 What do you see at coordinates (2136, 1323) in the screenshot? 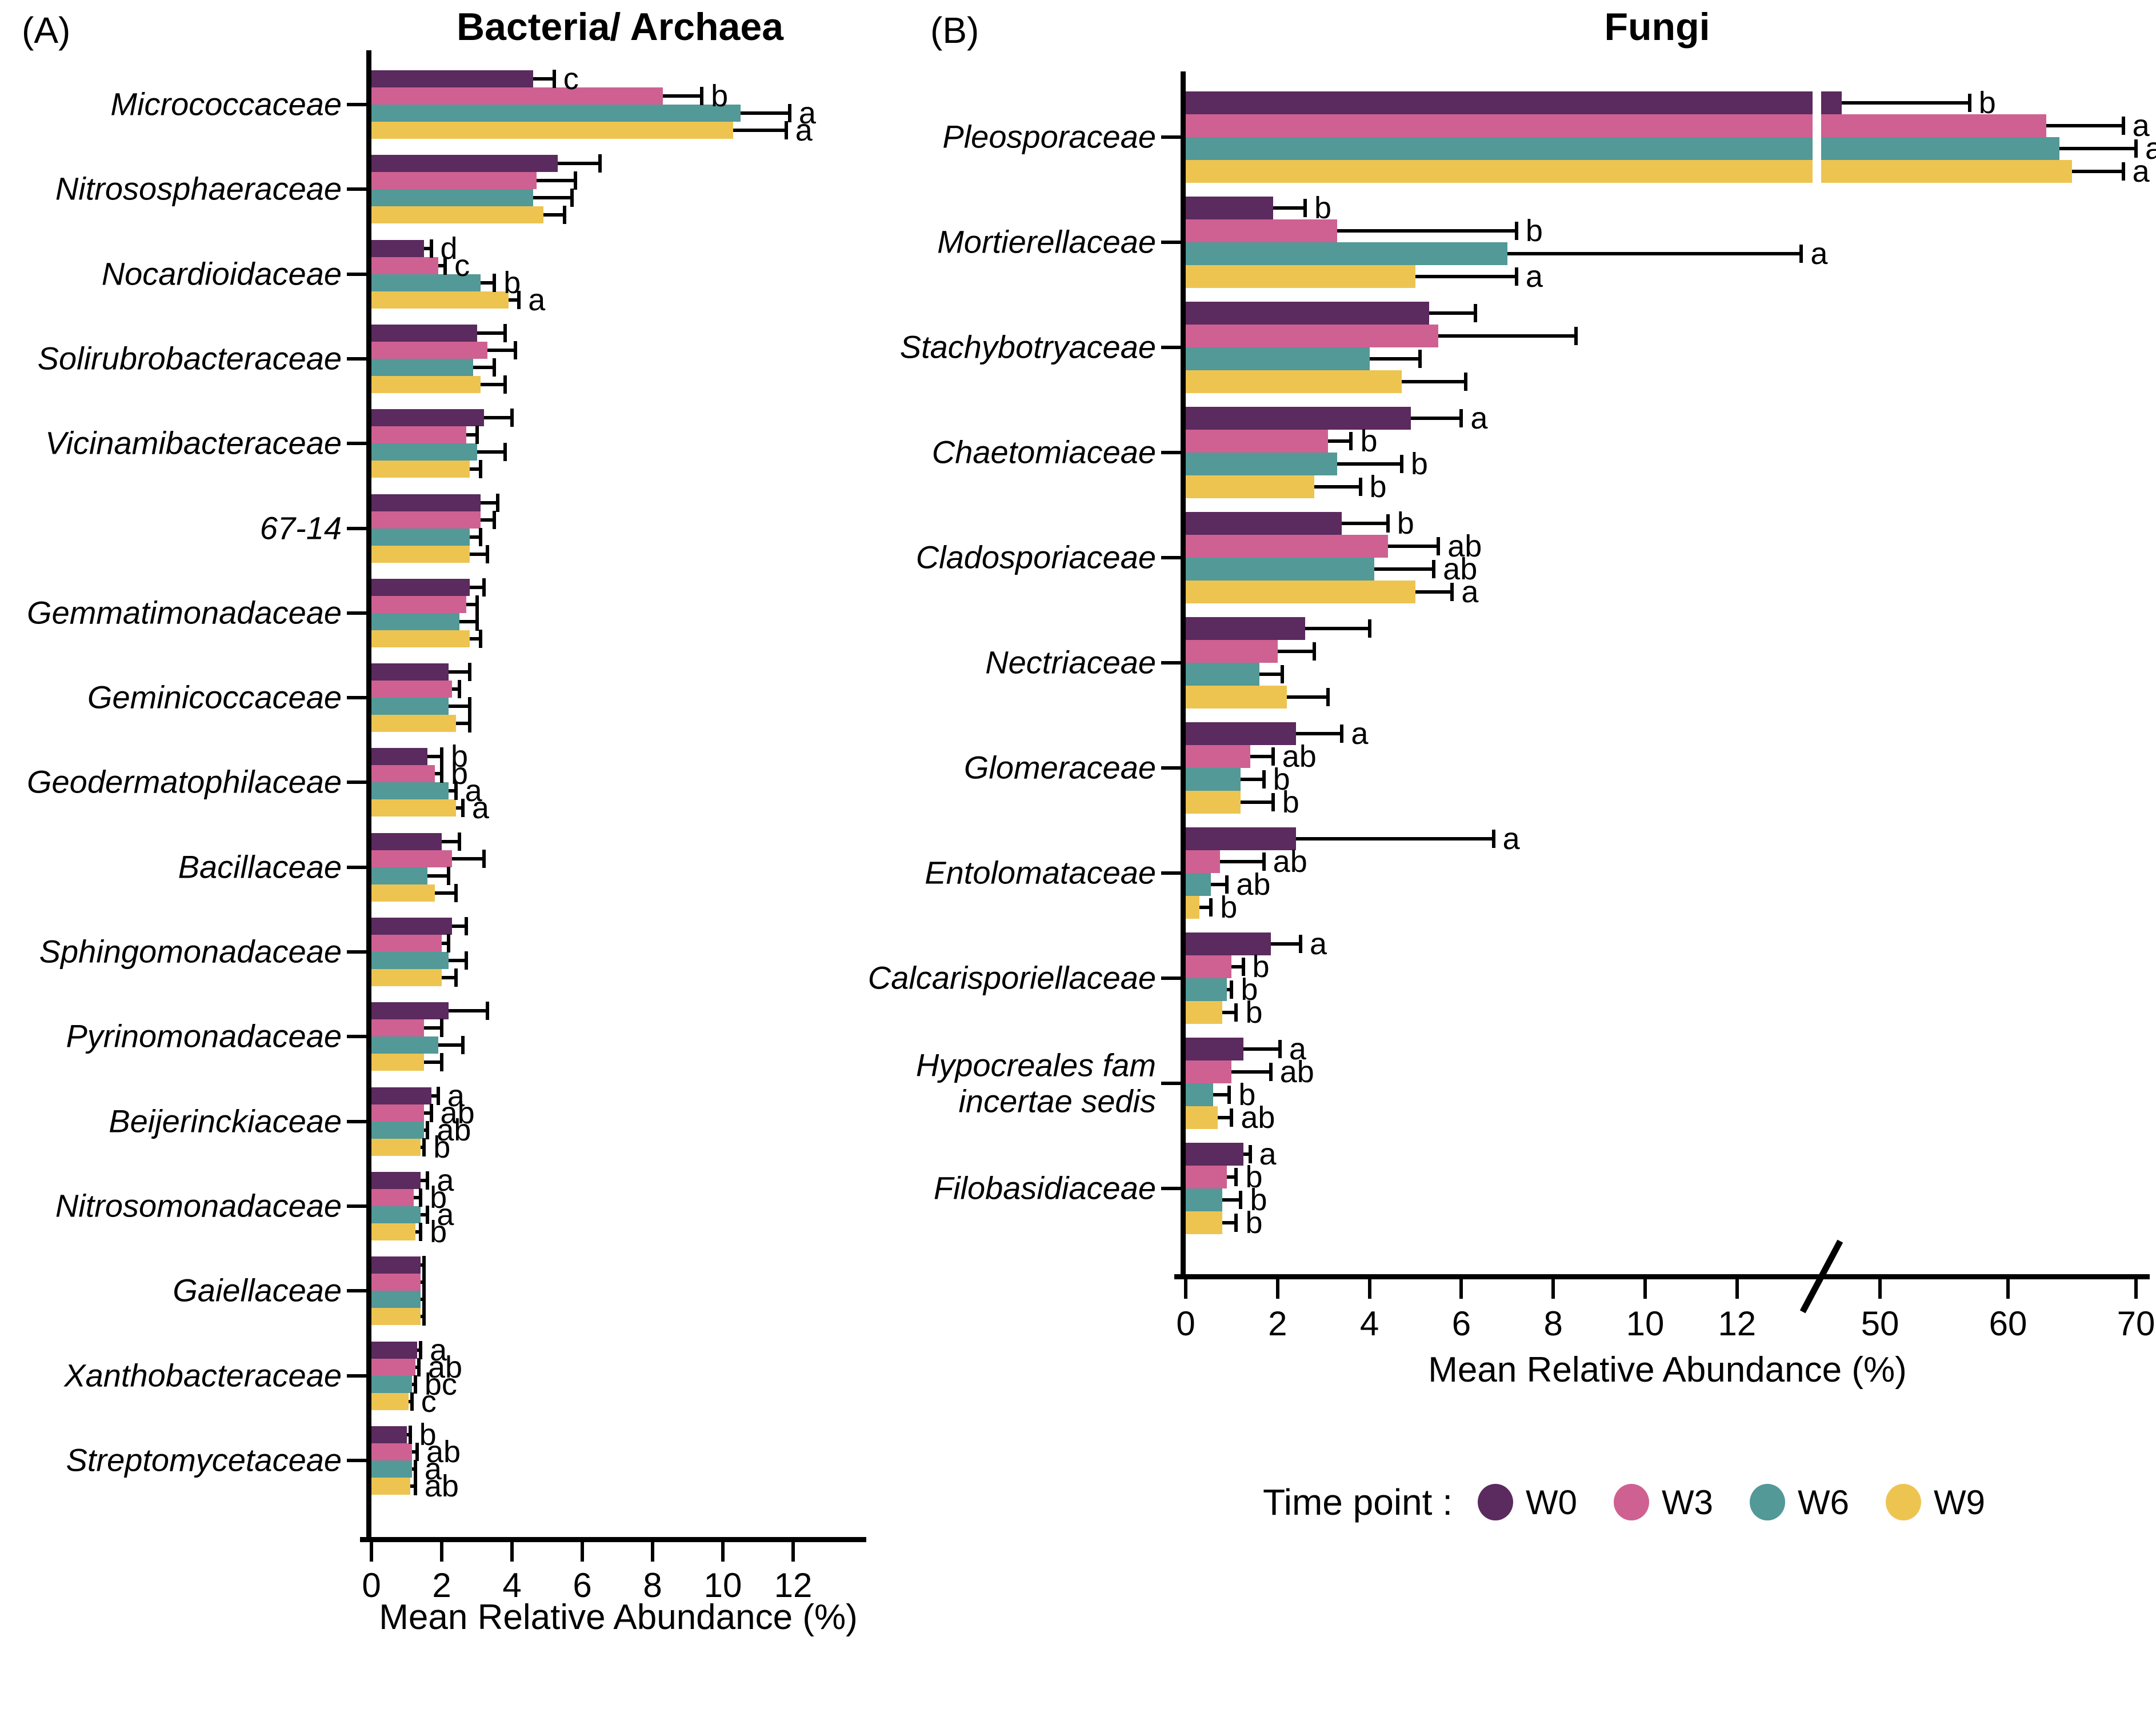
I see `x-axis-tick-label: 70` at bounding box center [2136, 1323].